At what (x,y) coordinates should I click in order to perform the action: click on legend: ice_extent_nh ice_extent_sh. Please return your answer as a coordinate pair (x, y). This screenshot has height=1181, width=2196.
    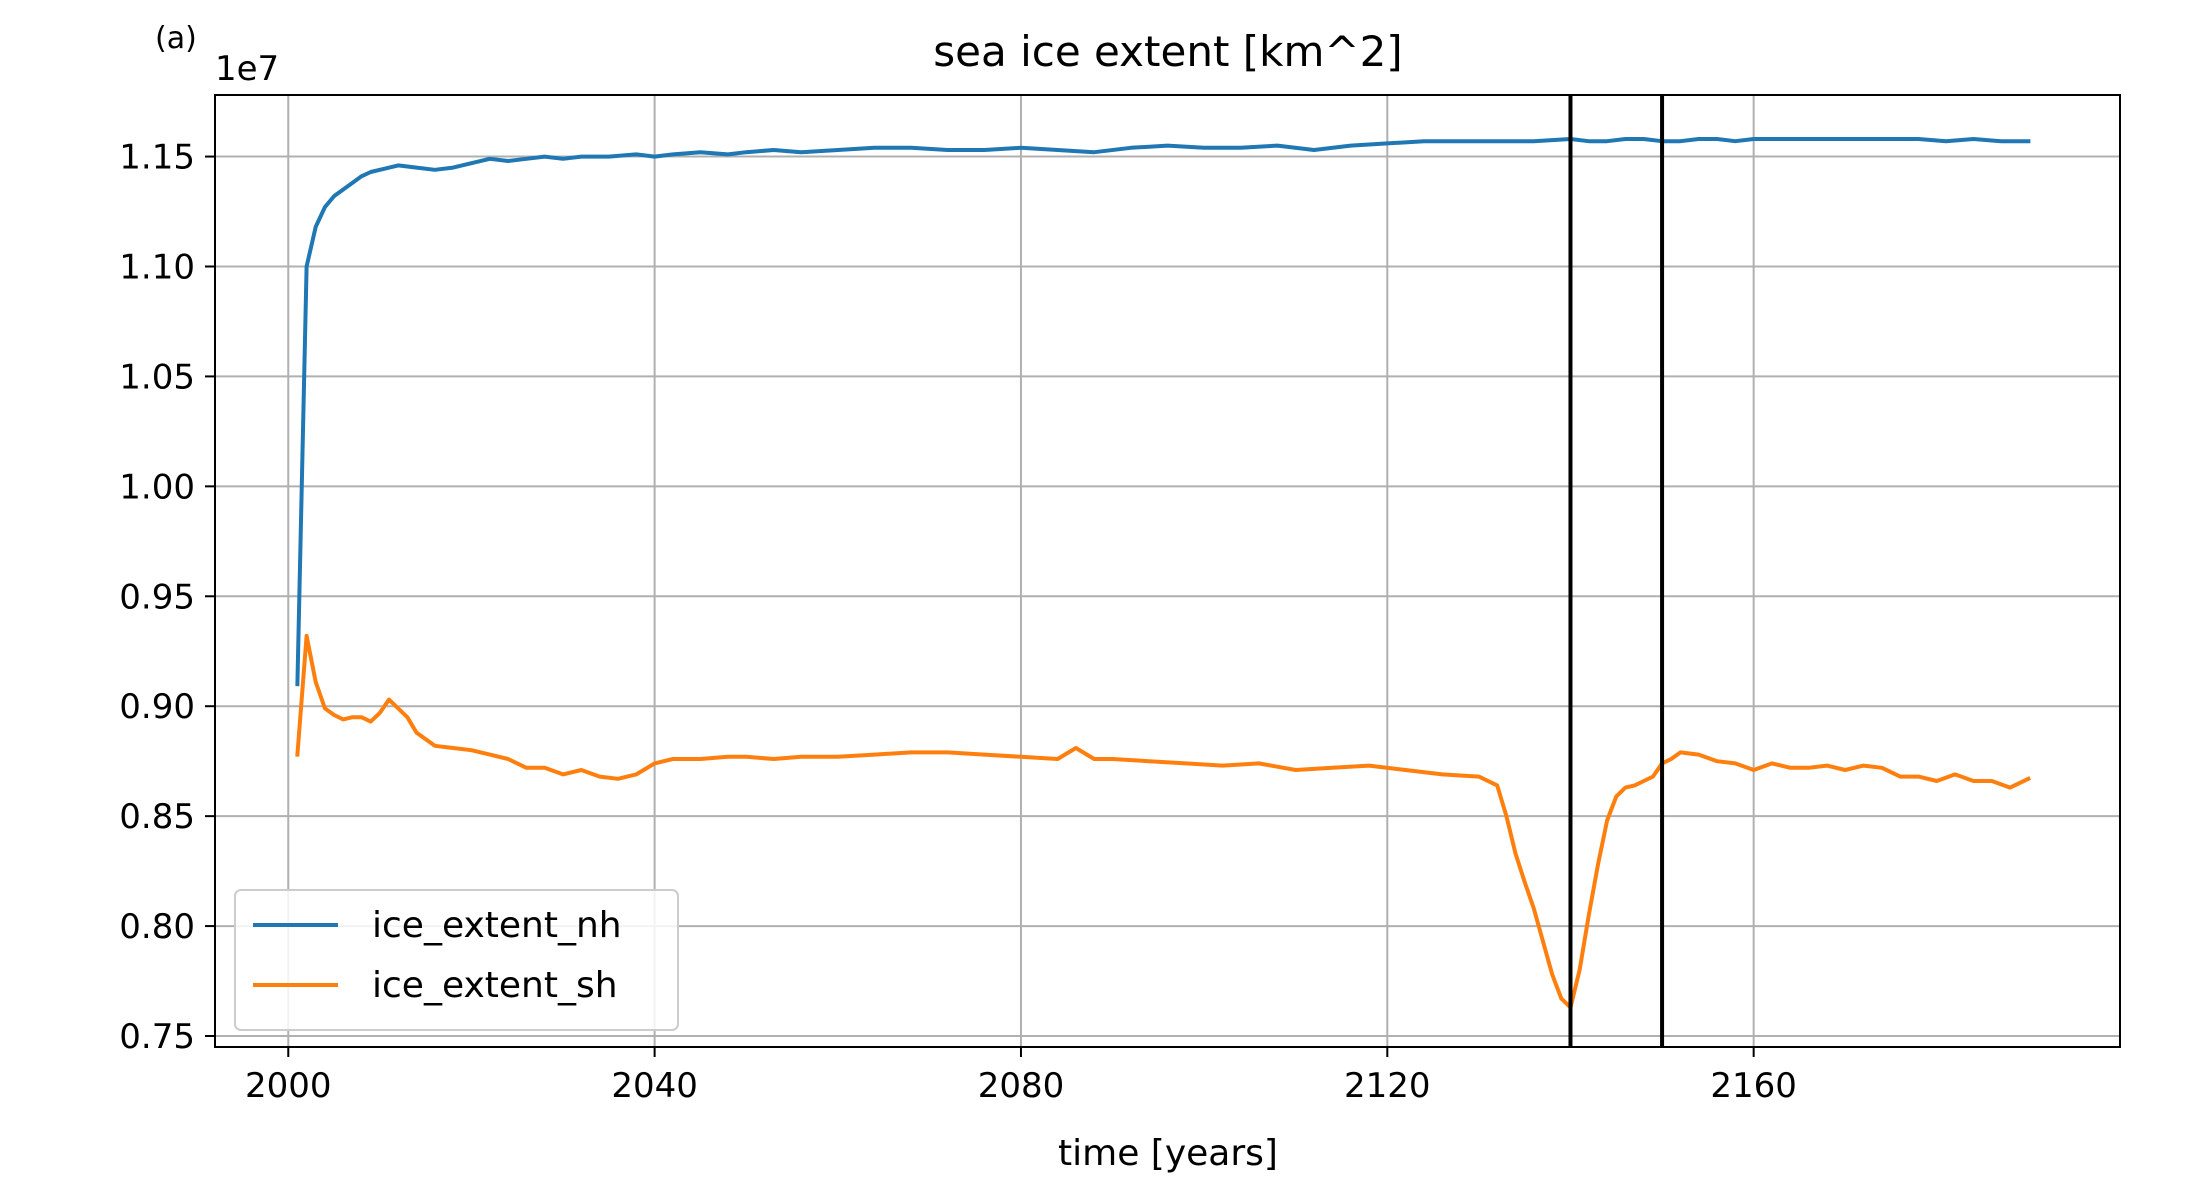
    Looking at the image, I should click on (456, 960).